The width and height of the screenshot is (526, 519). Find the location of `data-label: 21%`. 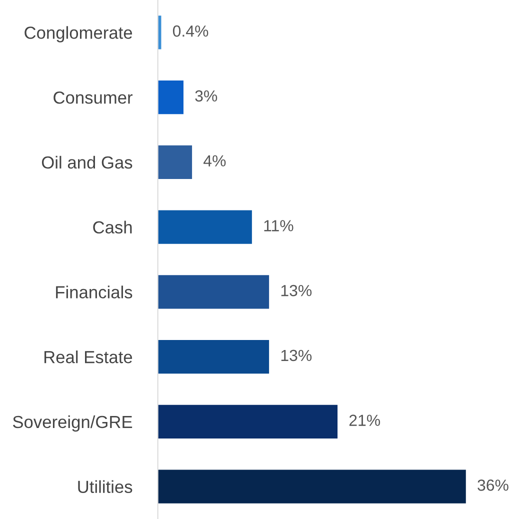

data-label: 21% is located at coordinates (364, 420).